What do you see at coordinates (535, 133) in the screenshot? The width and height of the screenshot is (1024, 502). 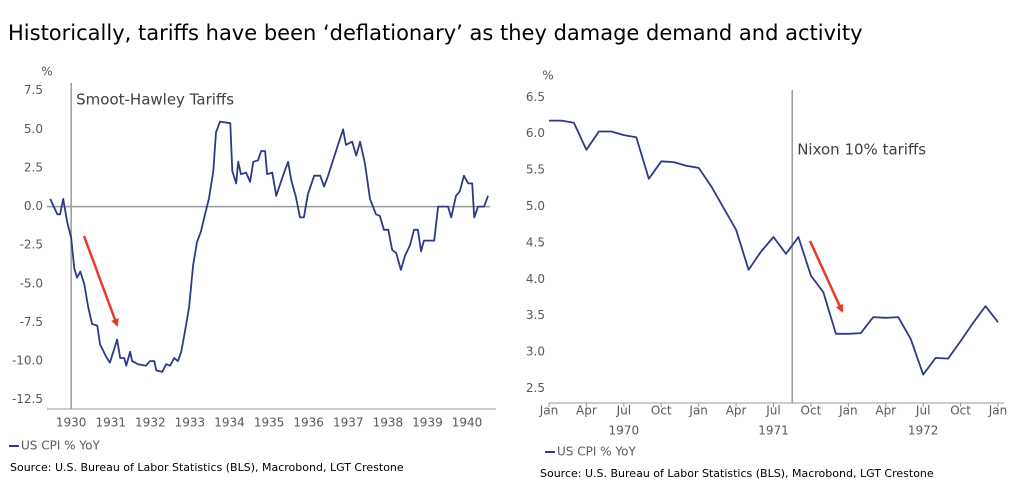 I see `y-tick-label: 6.0` at bounding box center [535, 133].